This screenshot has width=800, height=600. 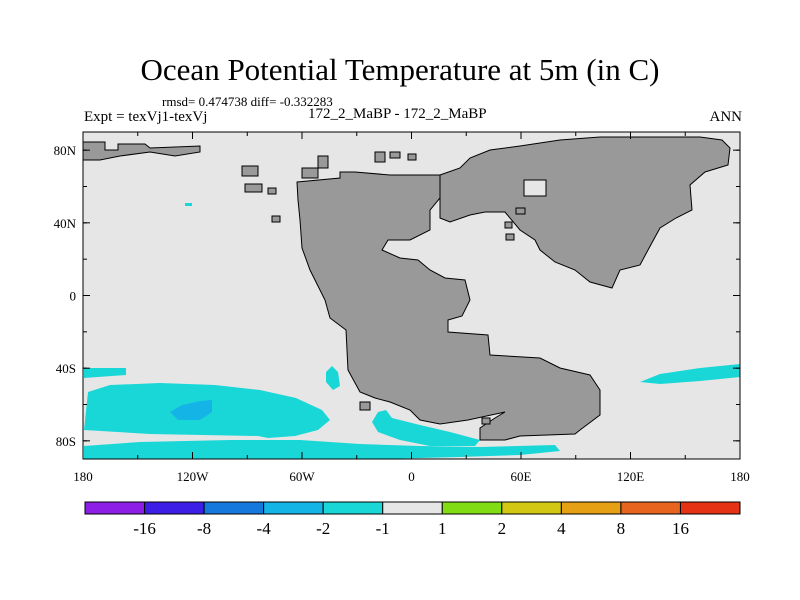 I want to click on anomaly-south-ocean-strip, so click(x=322, y=449).